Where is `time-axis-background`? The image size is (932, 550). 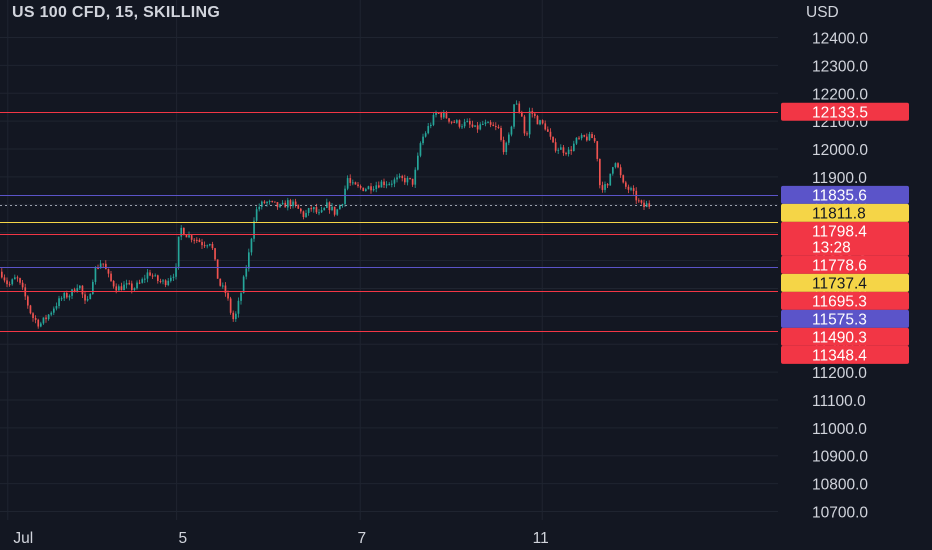 time-axis-background is located at coordinates (389, 535).